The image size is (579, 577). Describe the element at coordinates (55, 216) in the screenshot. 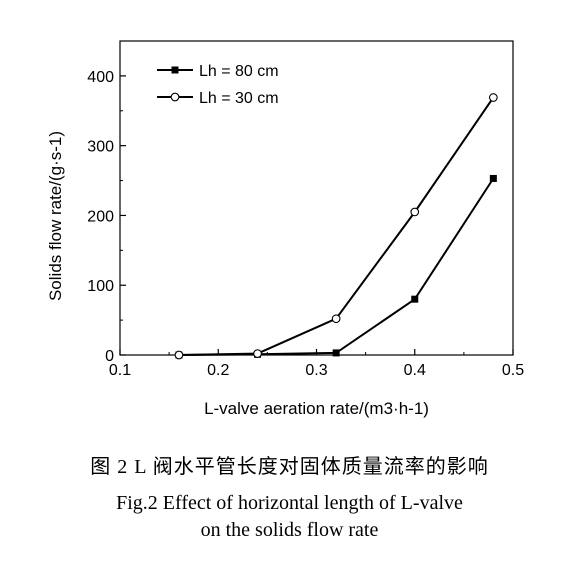

I see `y-axis-title: Solids flow rate/(g·s-1)` at that location.